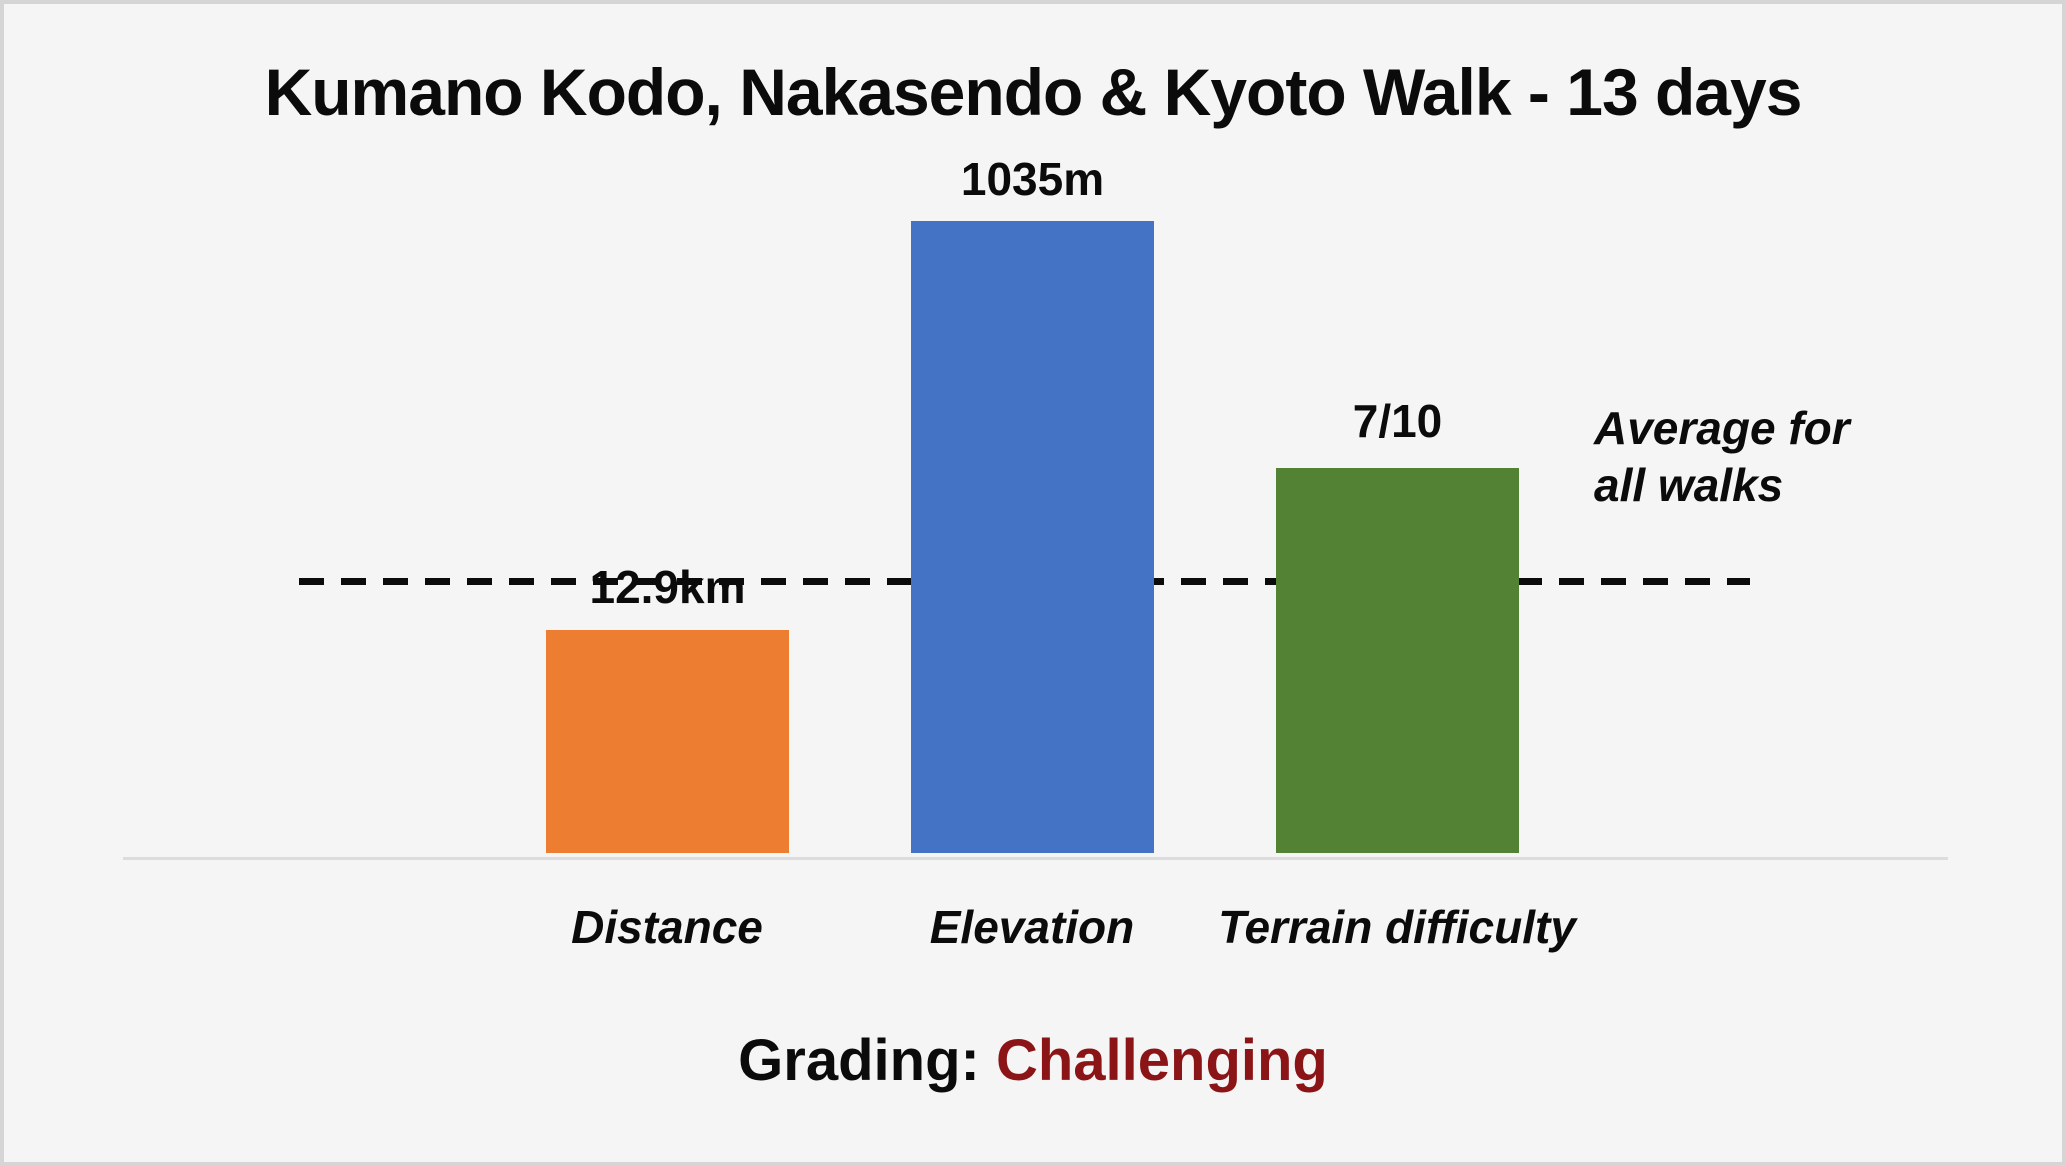 This screenshot has width=2066, height=1166. I want to click on category-label-terrain-difficulty: Terrain difficulty, so click(1397, 927).